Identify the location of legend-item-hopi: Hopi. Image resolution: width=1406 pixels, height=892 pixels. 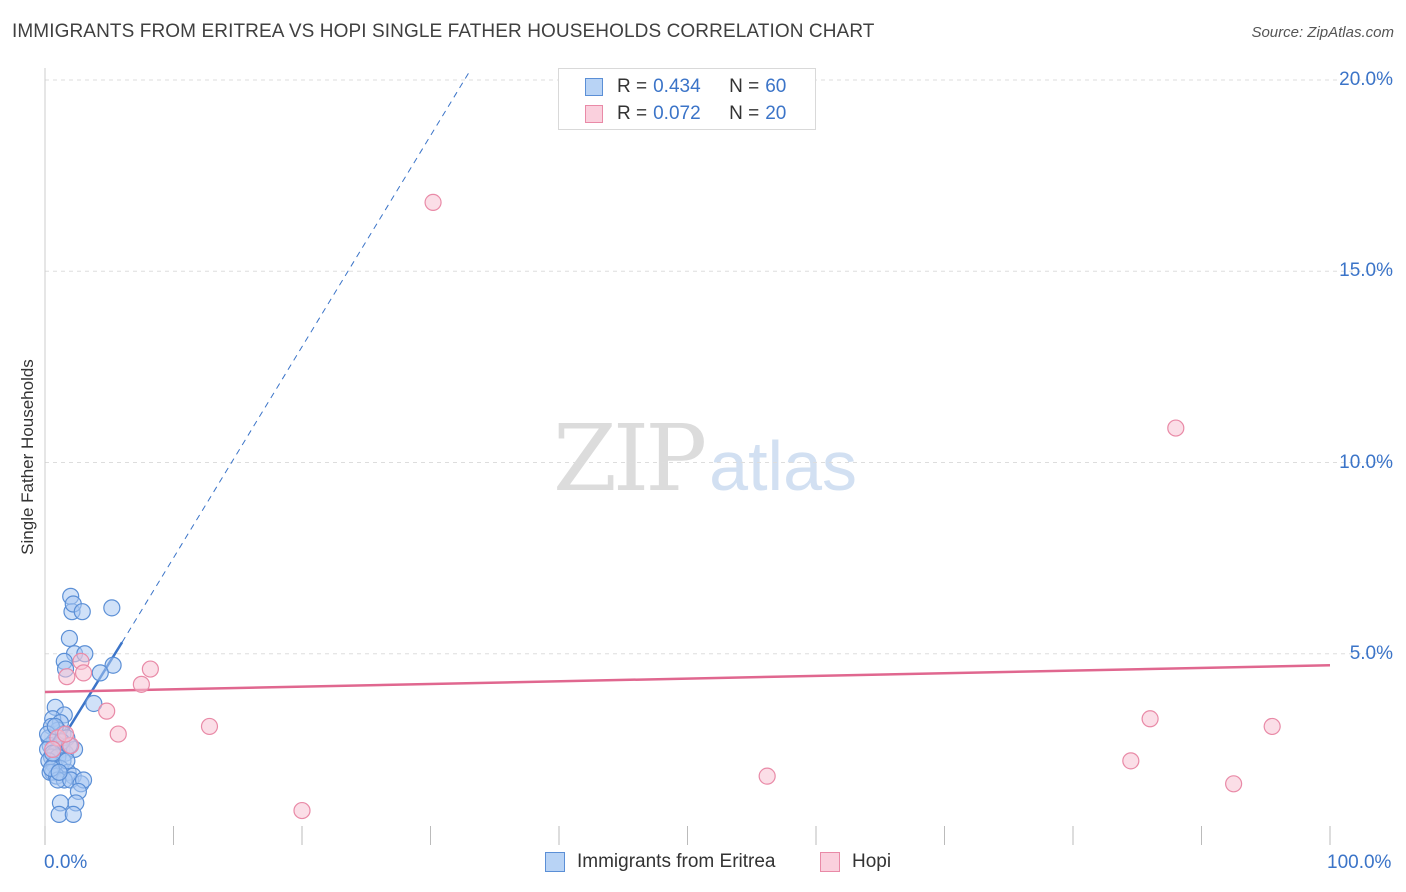
(855, 862).